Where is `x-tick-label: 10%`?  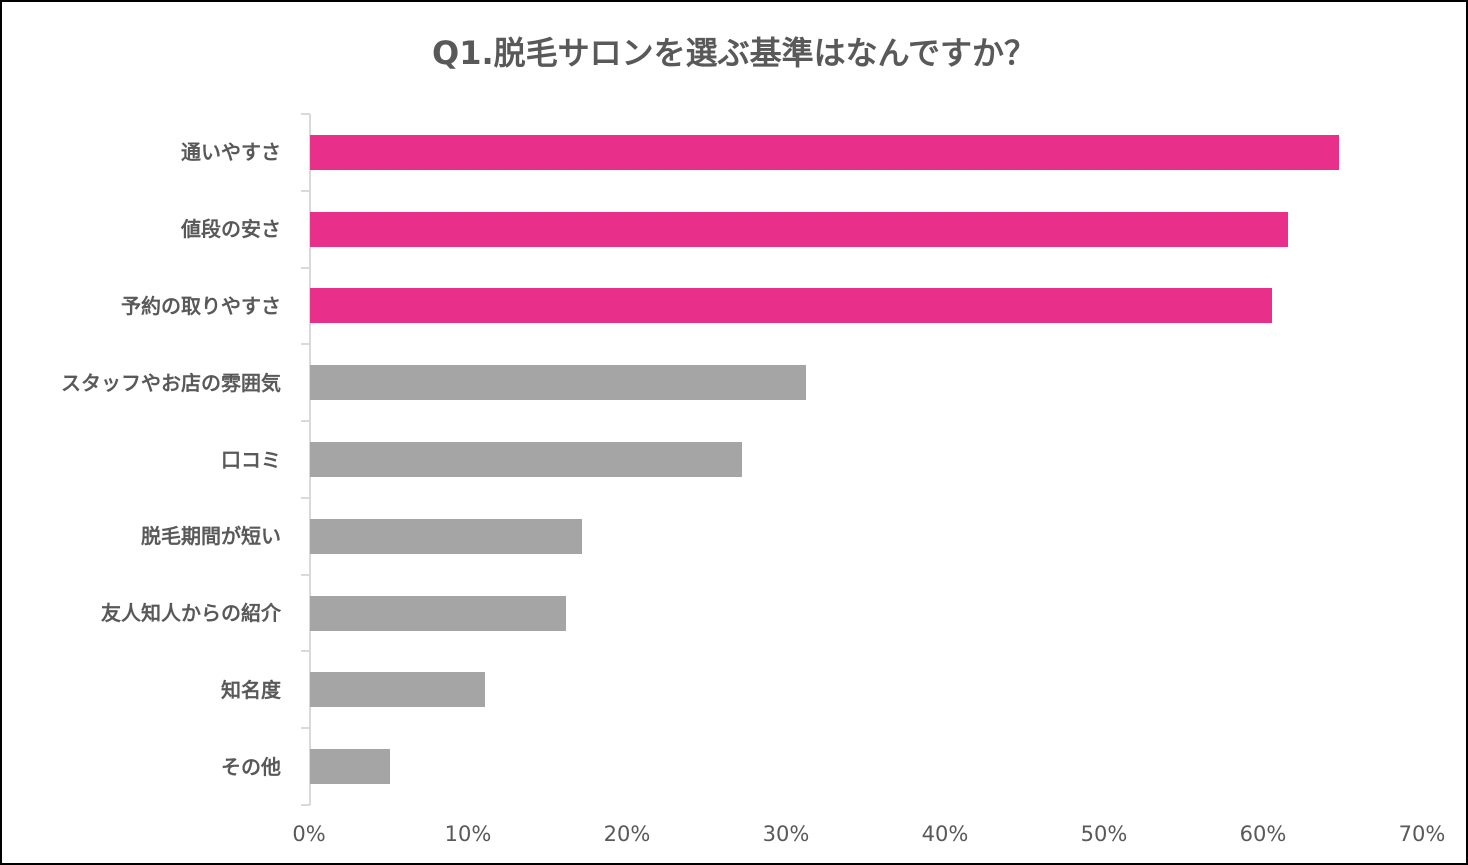
x-tick-label: 10% is located at coordinates (468, 834).